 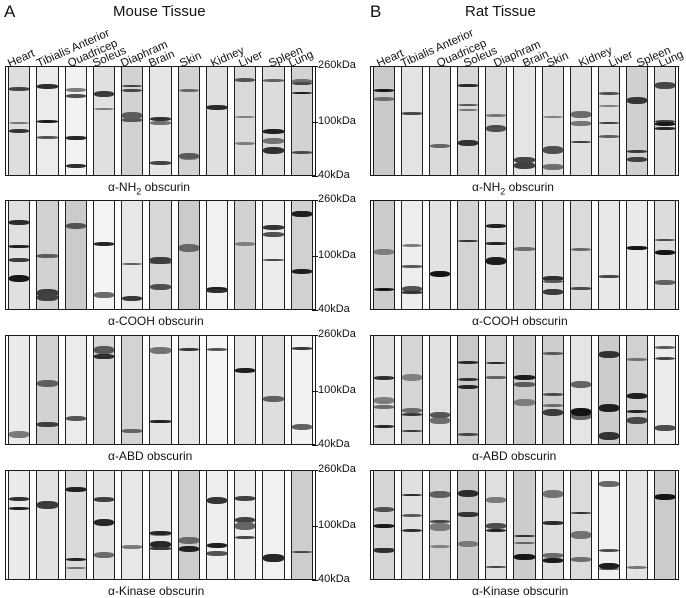 I want to click on caption-suffix: obscurin, so click(x=165, y=187).